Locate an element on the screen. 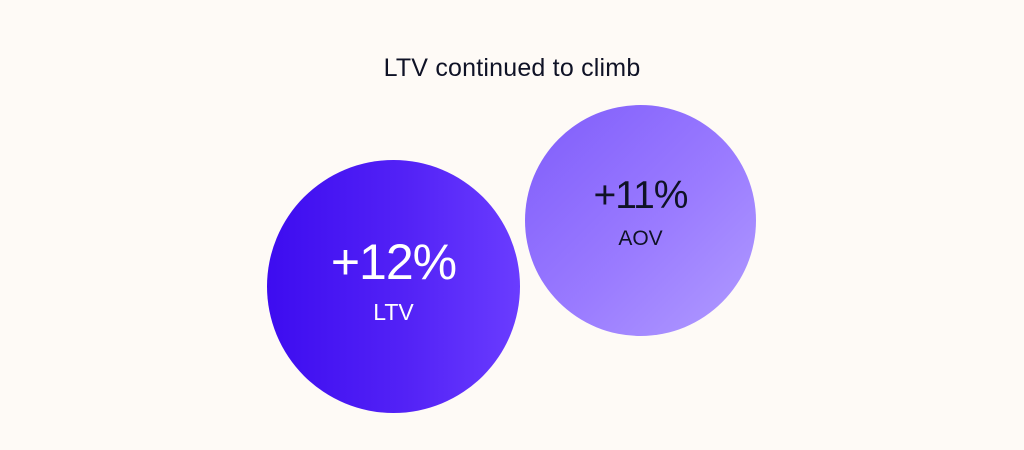  chart-title: LTV continued to climb is located at coordinates (512, 68).